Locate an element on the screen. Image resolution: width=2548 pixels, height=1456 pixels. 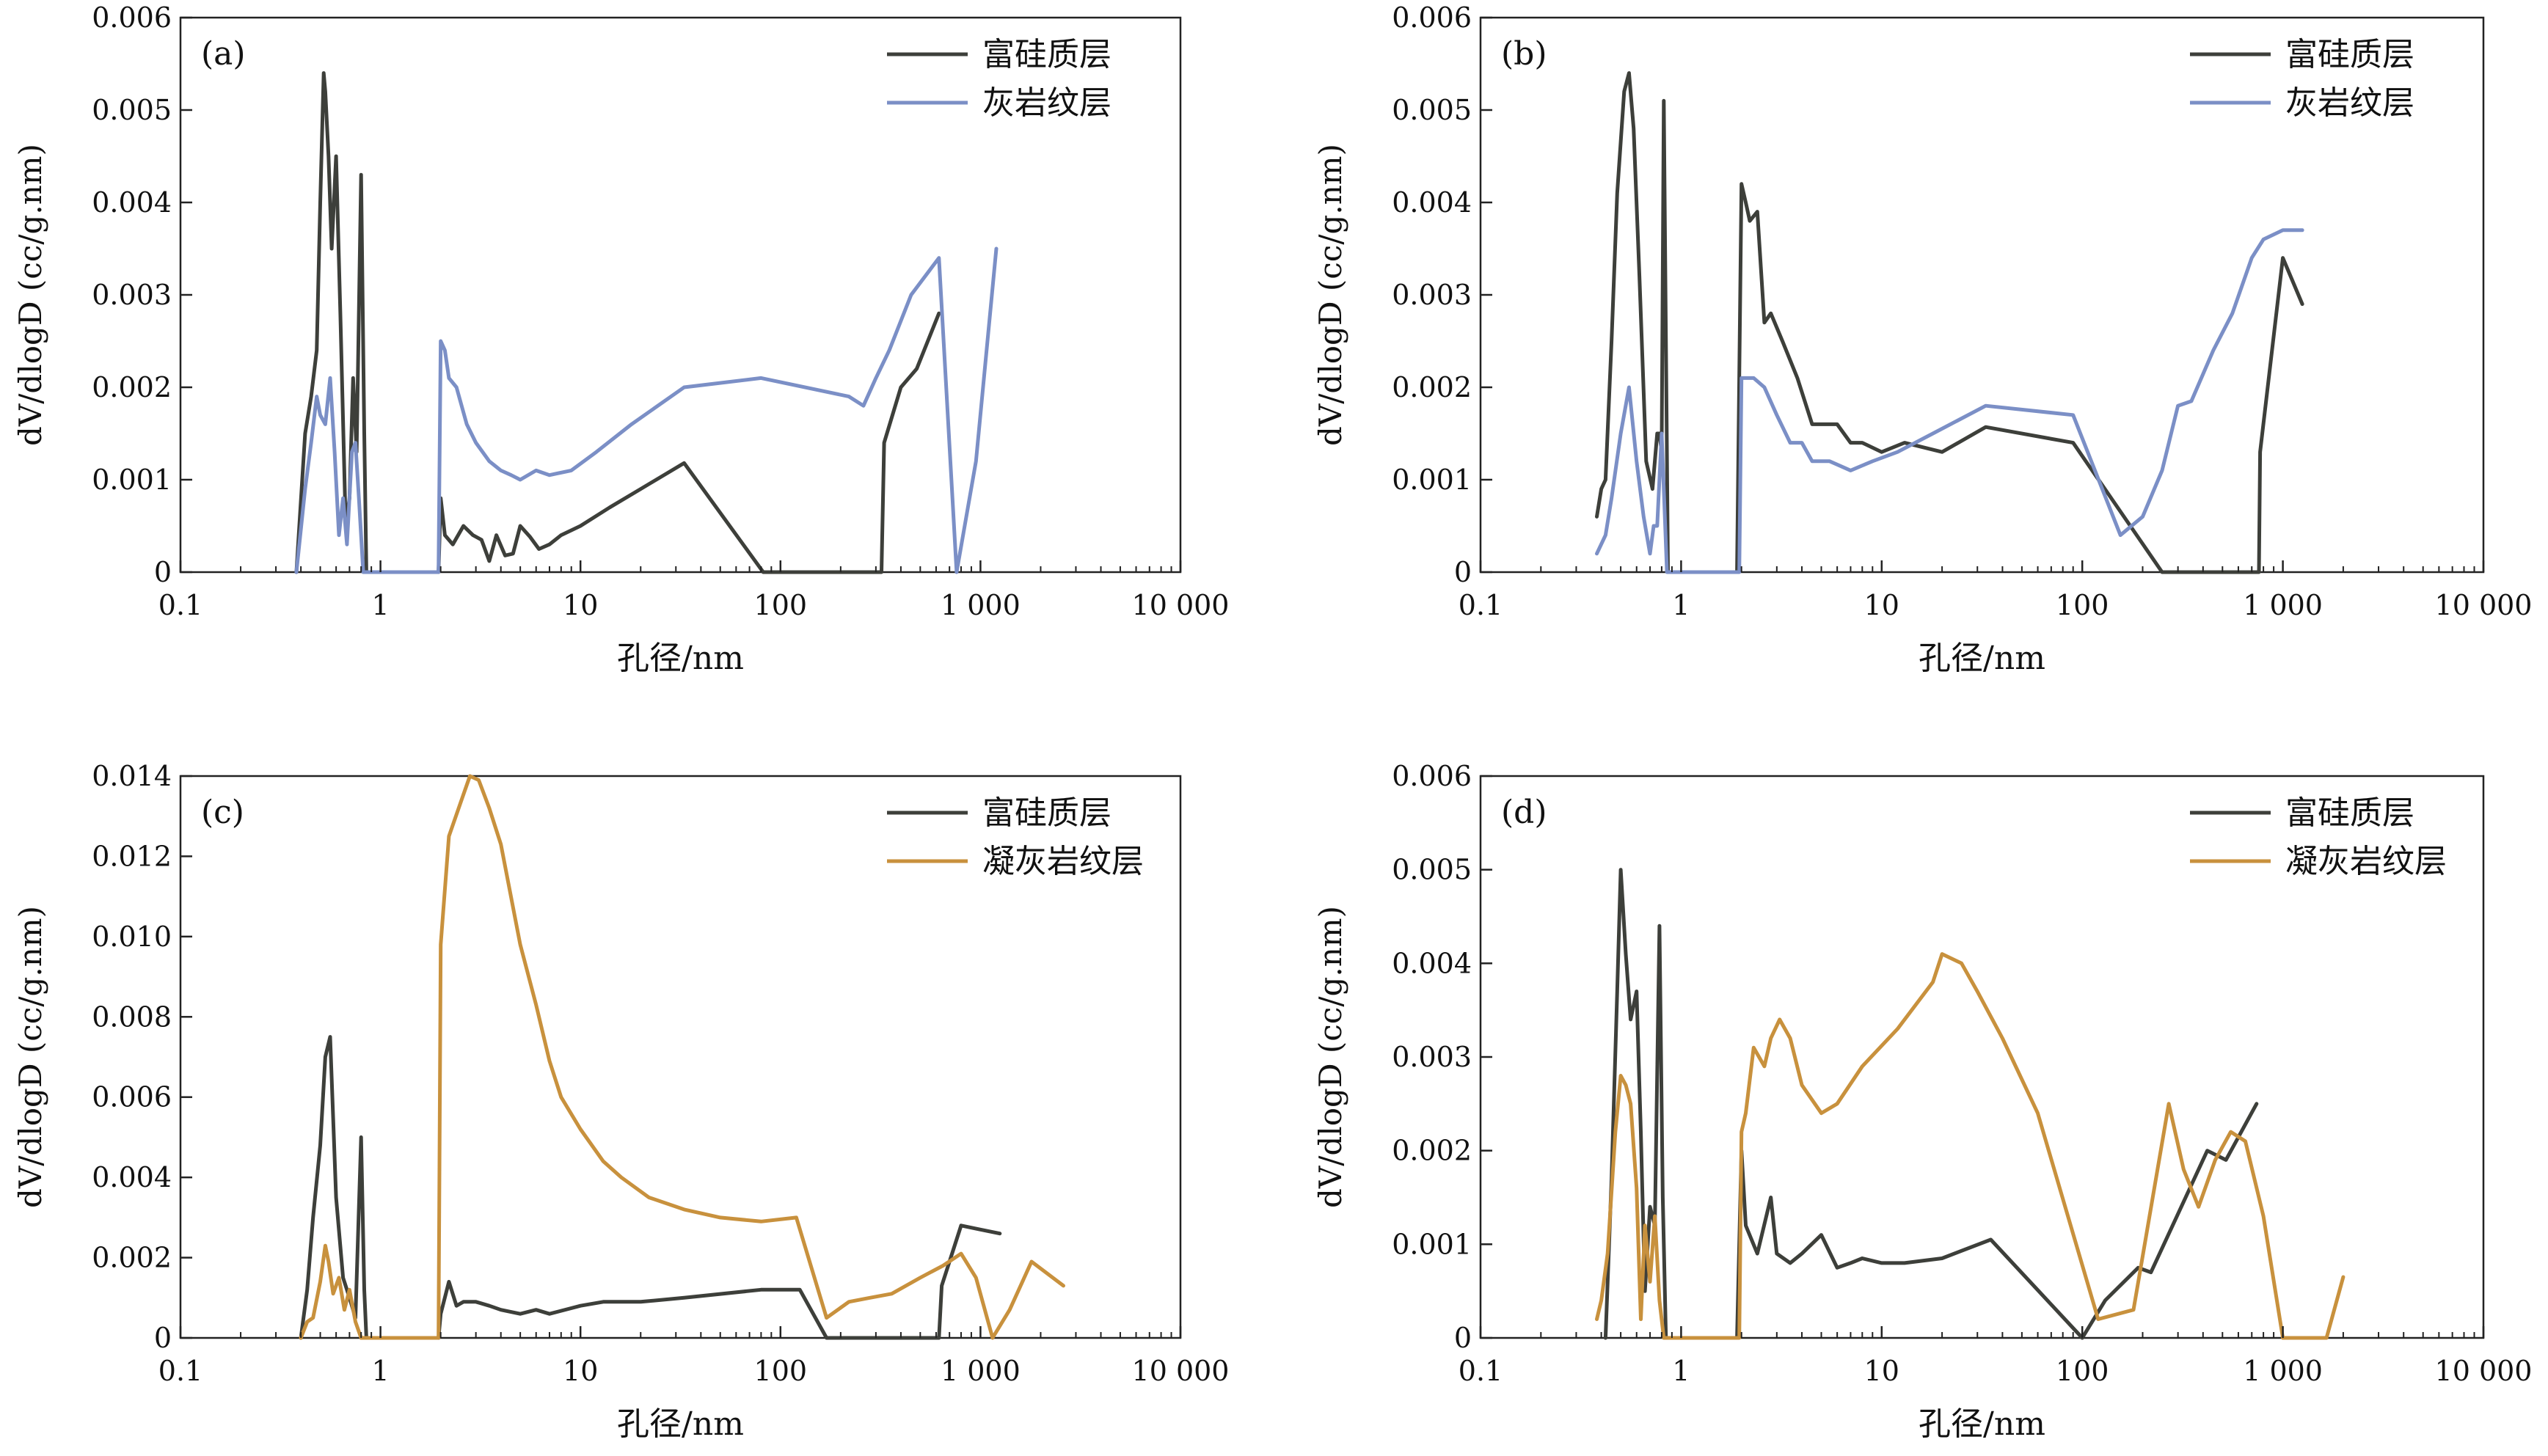
y-tick-label: 0.012 is located at coordinates (132, 856).